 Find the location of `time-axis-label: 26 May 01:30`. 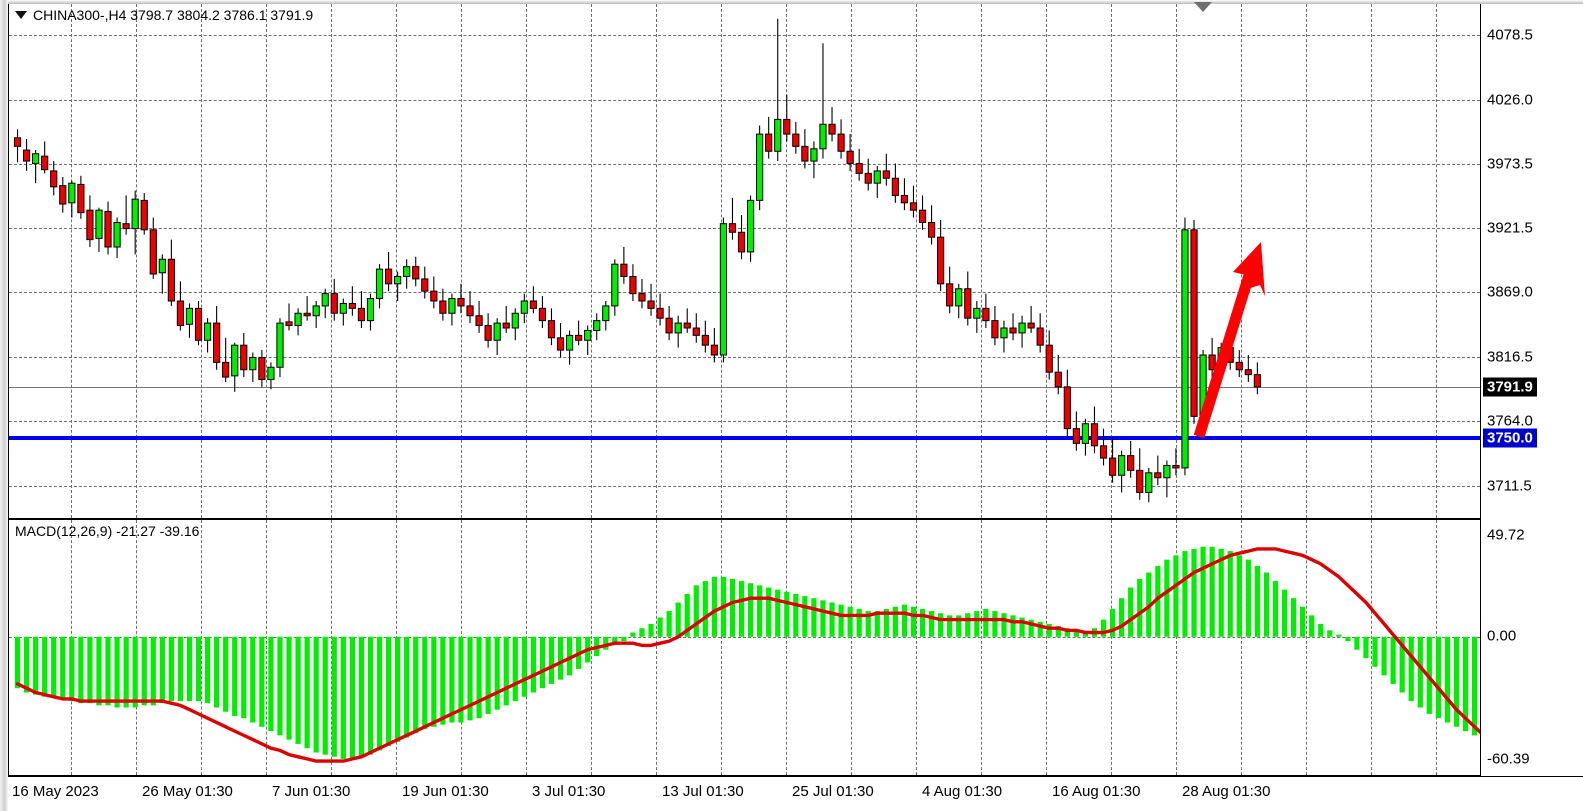

time-axis-label: 26 May 01:30 is located at coordinates (187, 791).